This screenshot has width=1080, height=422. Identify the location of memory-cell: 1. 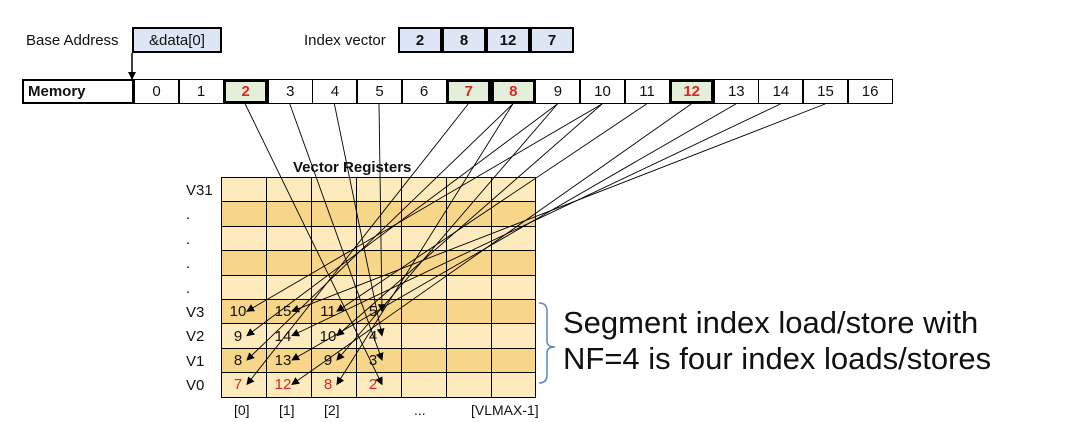
(201, 91).